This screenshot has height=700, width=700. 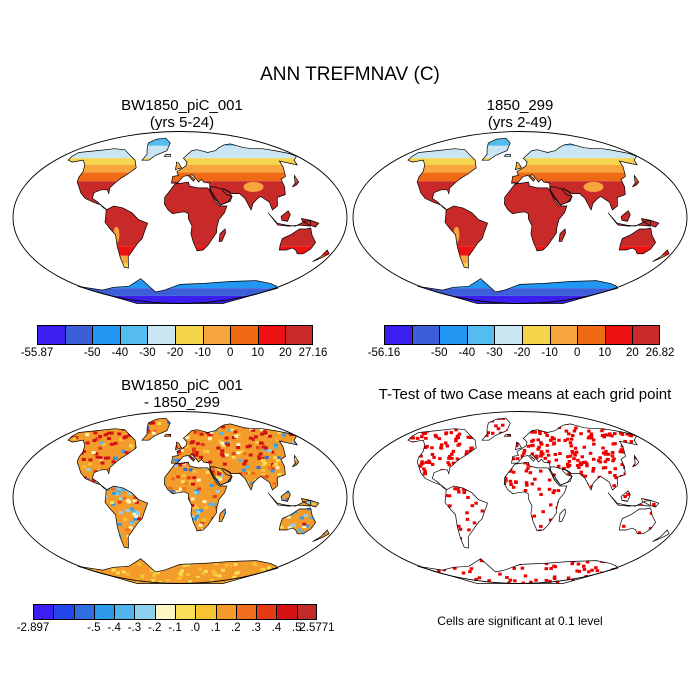 What do you see at coordinates (134, 628) in the screenshot?
I see `colorbar-tick-label: -.3` at bounding box center [134, 628].